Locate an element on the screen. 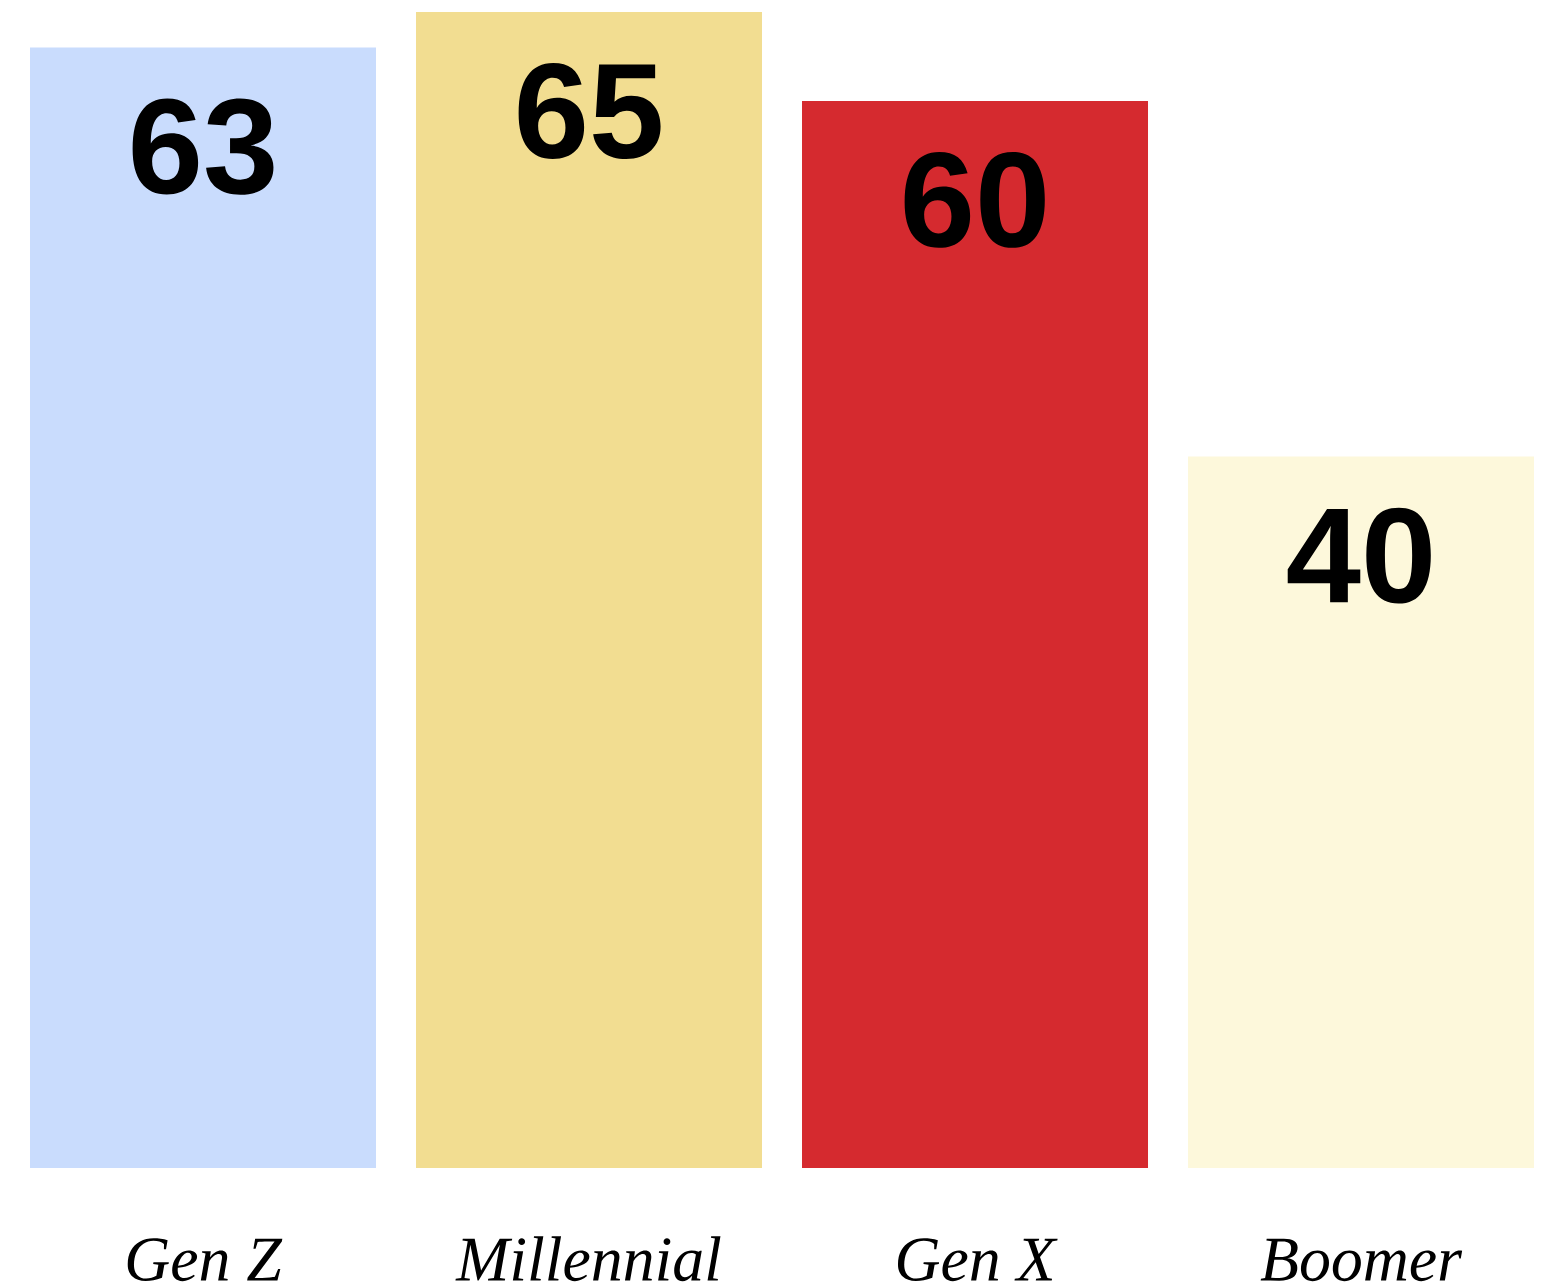 This screenshot has width=1552, height=1282. x-tick-label: Gen X is located at coordinates (977, 1260).